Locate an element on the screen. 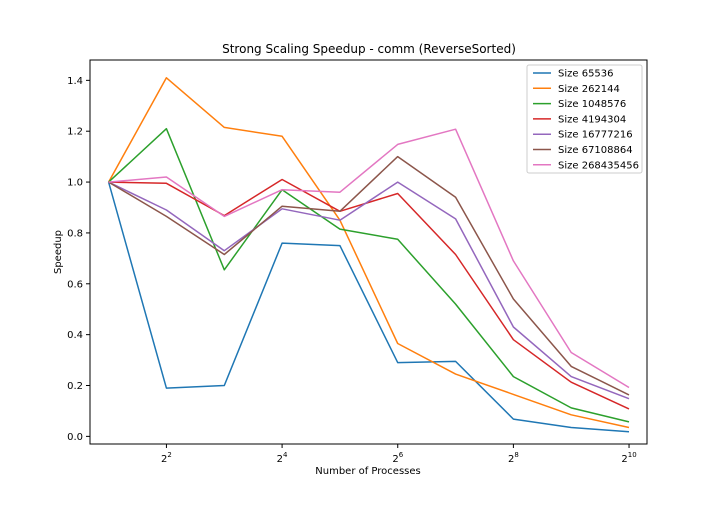 The height and width of the screenshot is (508, 720). y-tick-label: 0.8 is located at coordinates (75, 233).